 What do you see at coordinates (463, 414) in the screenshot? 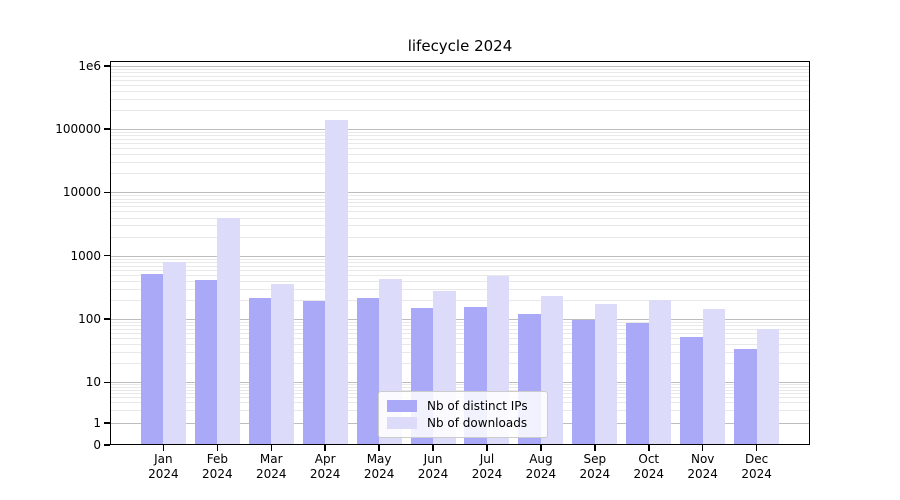
I see `legend: Nb of distinct IPs Nb of downloads` at bounding box center [463, 414].